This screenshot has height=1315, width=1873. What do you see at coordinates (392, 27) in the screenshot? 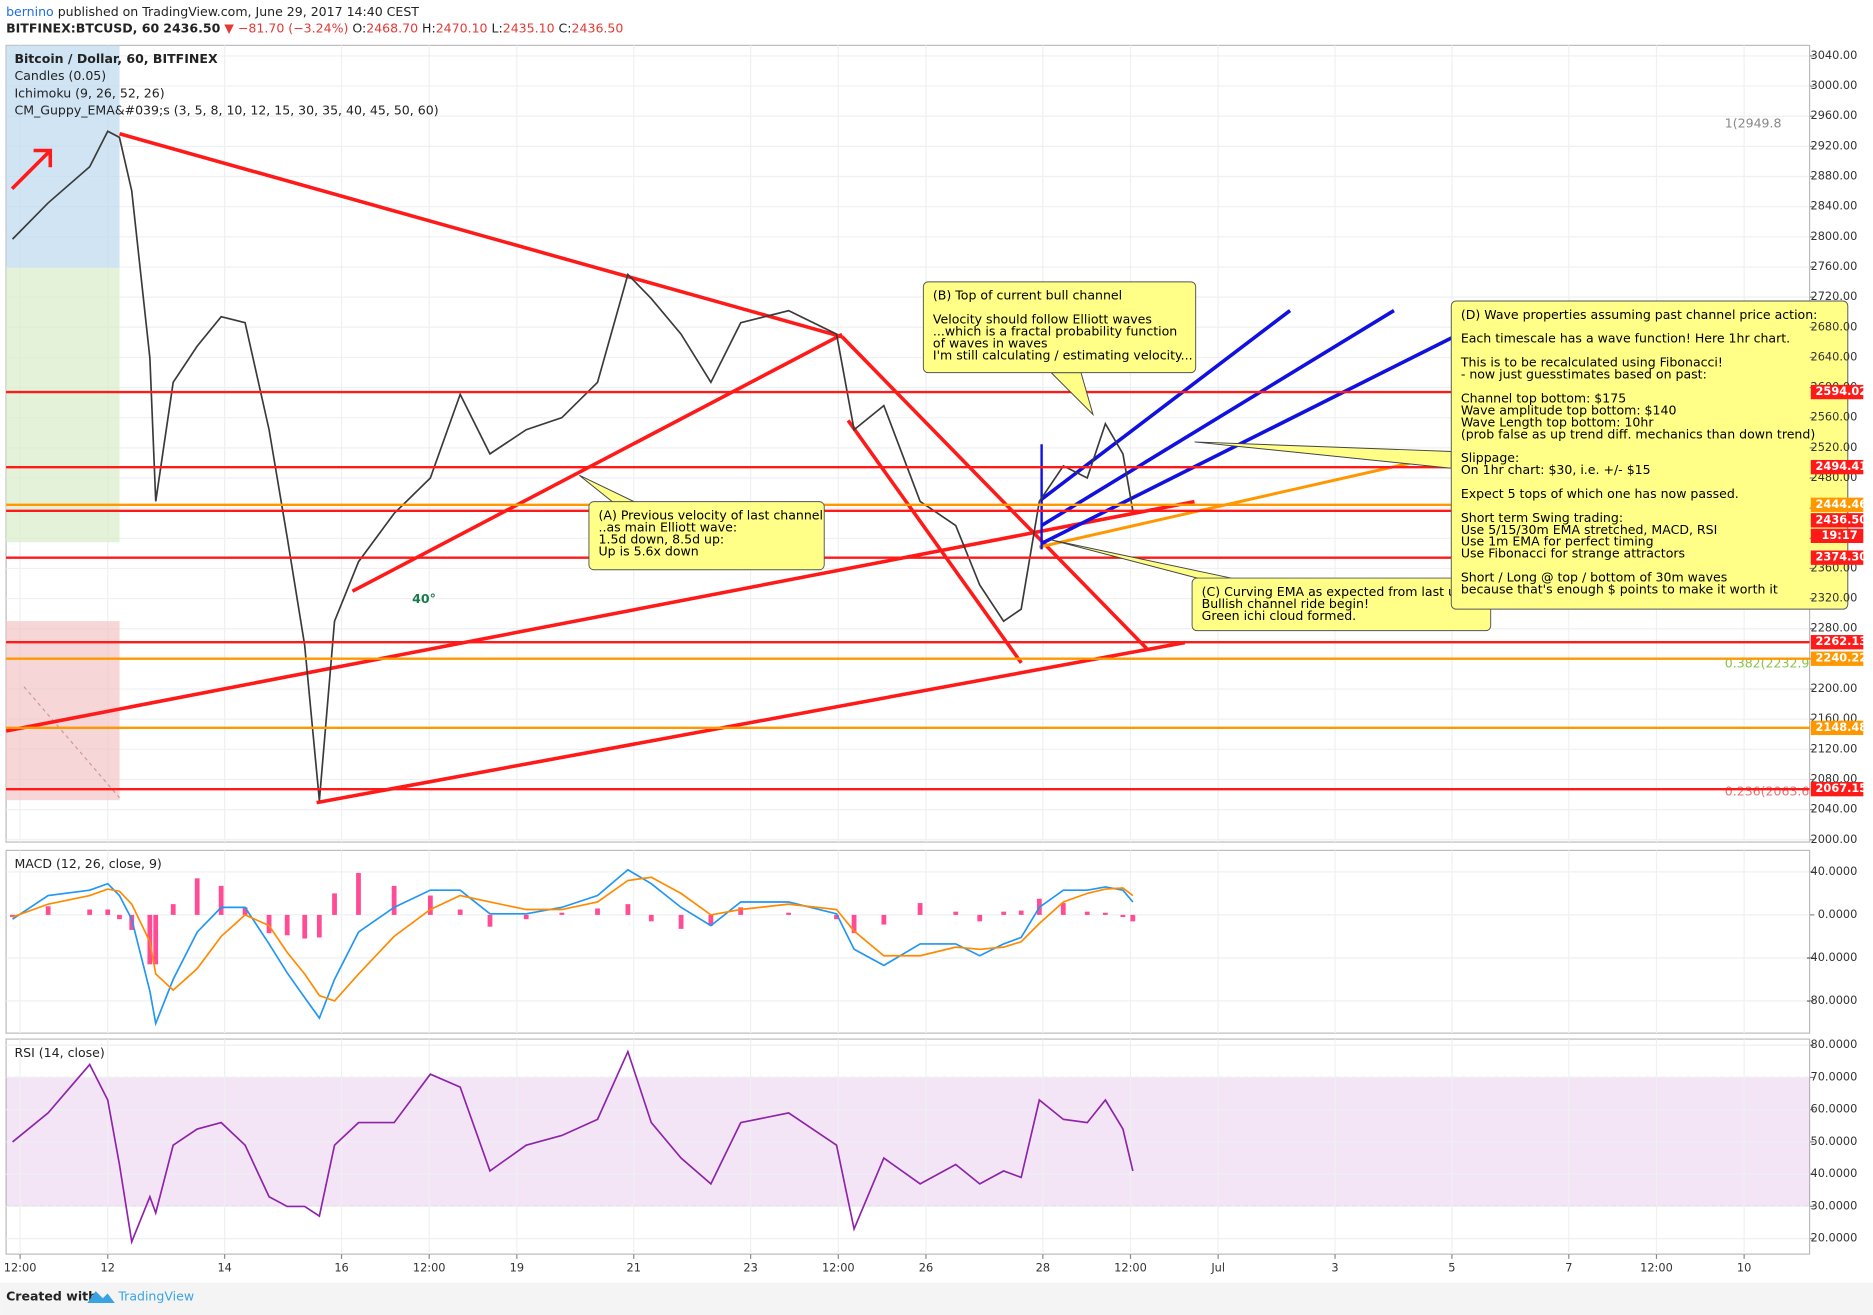
I see `ohlc-value: 2468.70` at bounding box center [392, 27].